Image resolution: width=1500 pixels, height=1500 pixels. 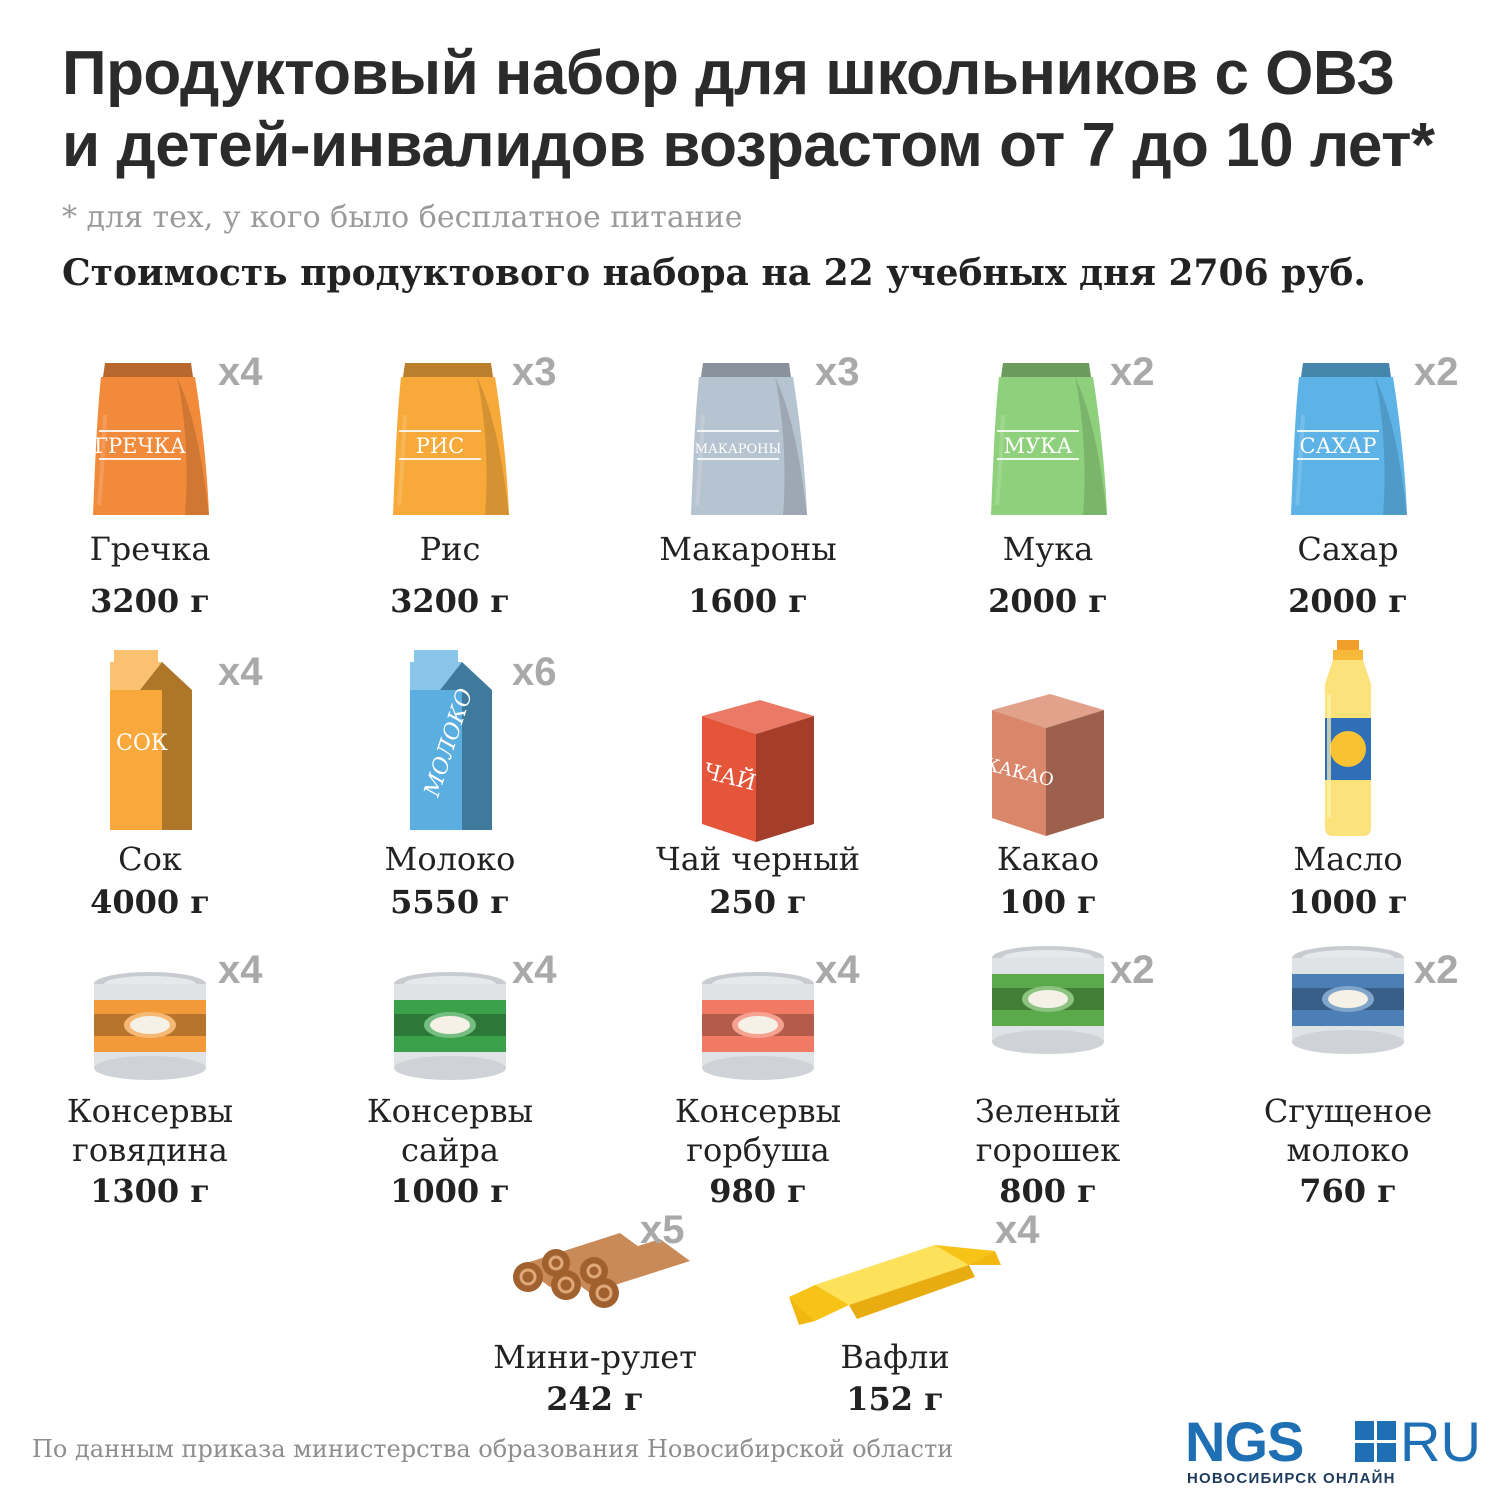 What do you see at coordinates (1375, 1441) in the screenshot?
I see `logo-square-icon` at bounding box center [1375, 1441].